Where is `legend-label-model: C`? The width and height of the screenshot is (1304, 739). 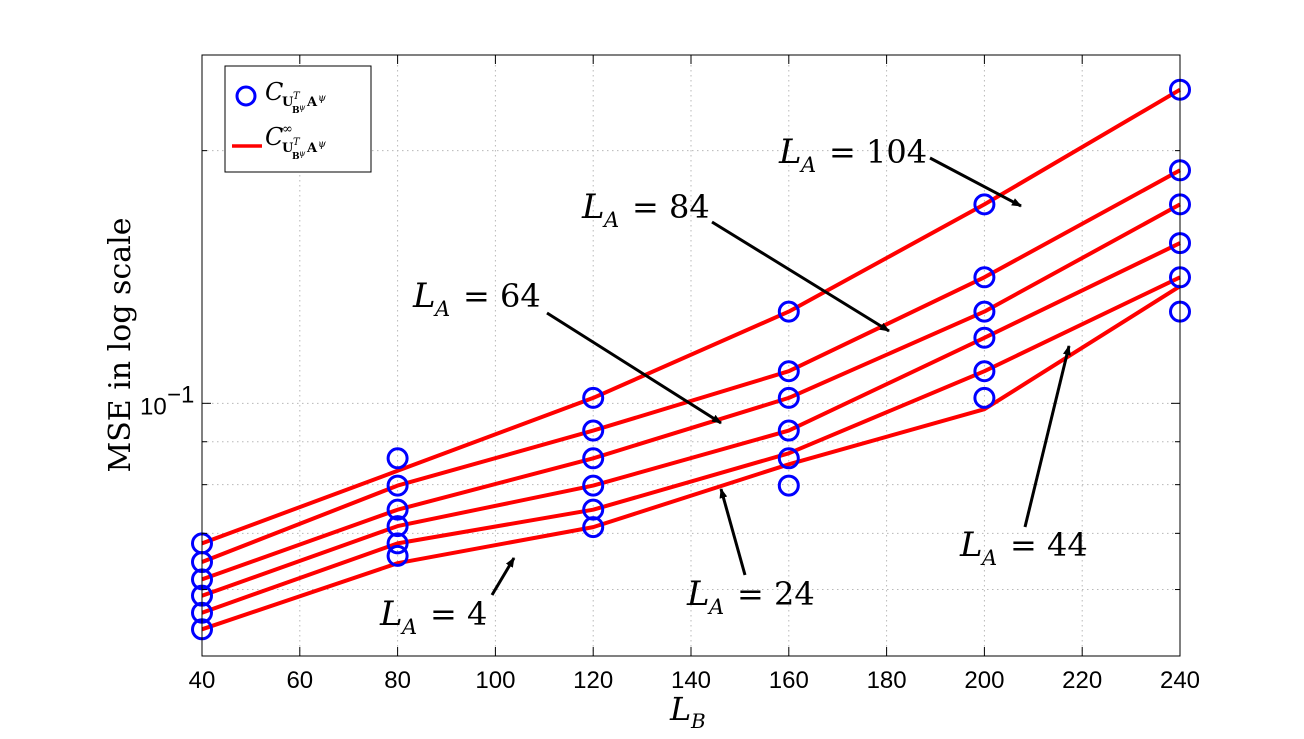
legend-label-model: C is located at coordinates (274, 137).